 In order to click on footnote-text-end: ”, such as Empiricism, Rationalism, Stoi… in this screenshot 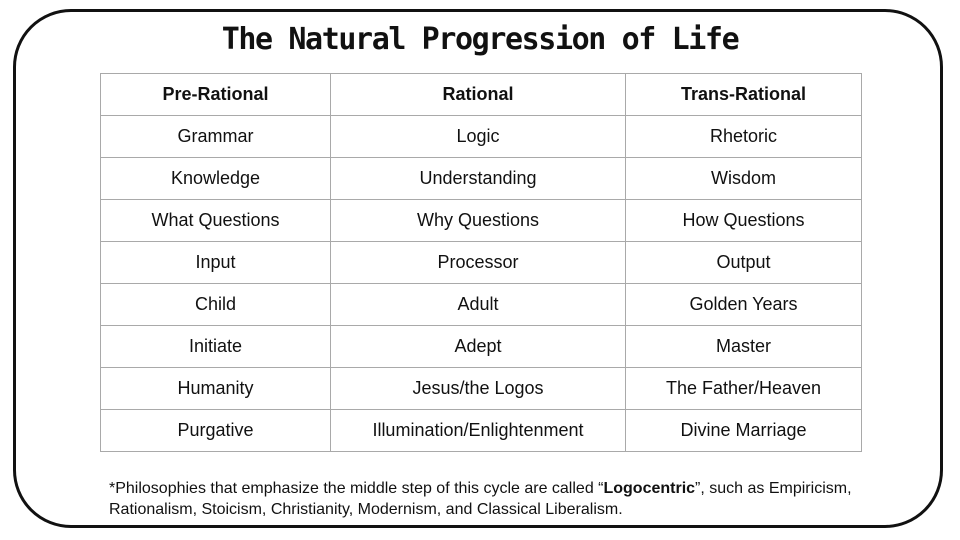, I will do `click(480, 499)`.